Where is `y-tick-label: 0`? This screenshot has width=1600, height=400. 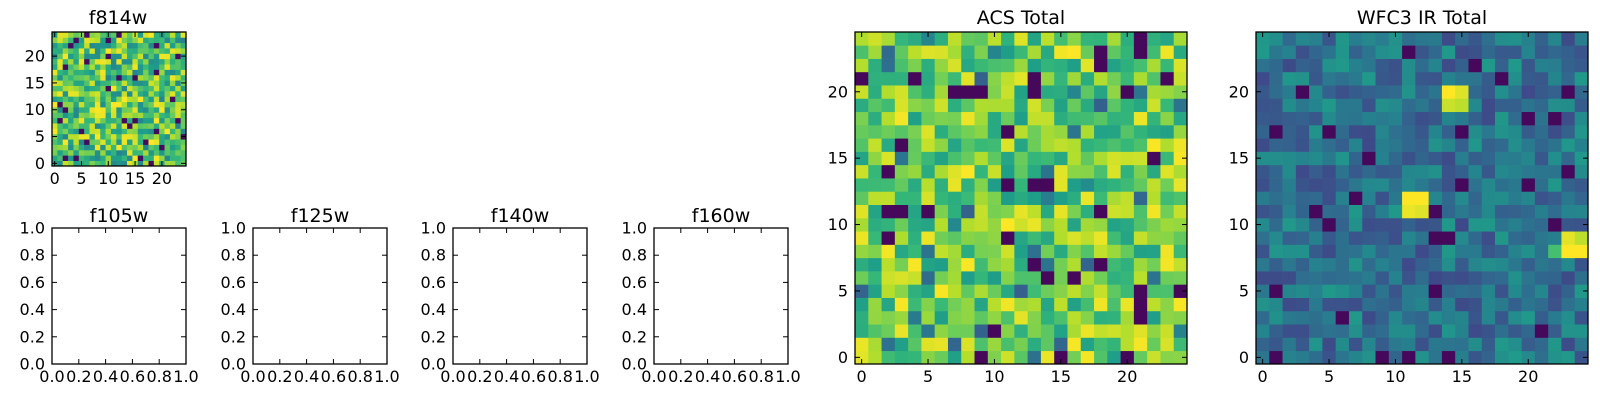 y-tick-label: 0 is located at coordinates (40, 163).